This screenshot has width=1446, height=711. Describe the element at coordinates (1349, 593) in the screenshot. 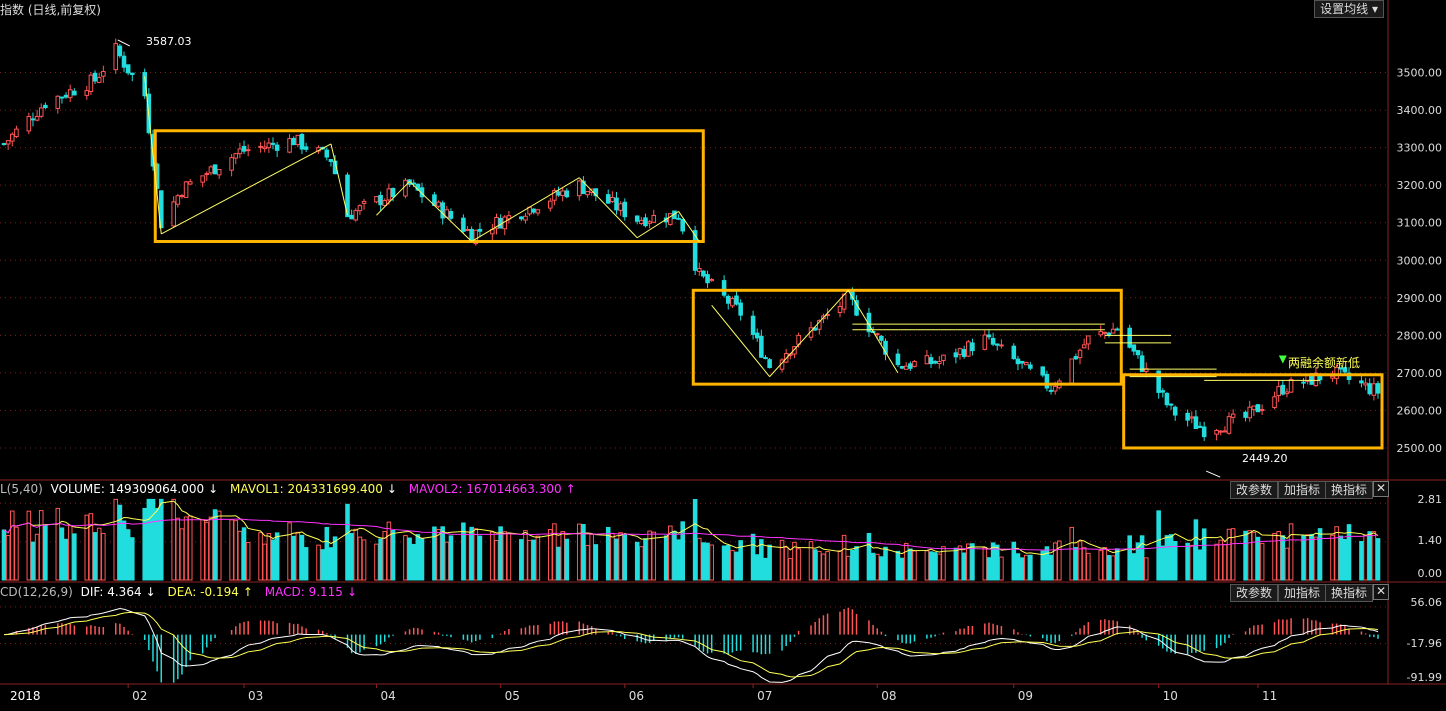

I see `macd-switch-indicator-button: 换指标` at that location.